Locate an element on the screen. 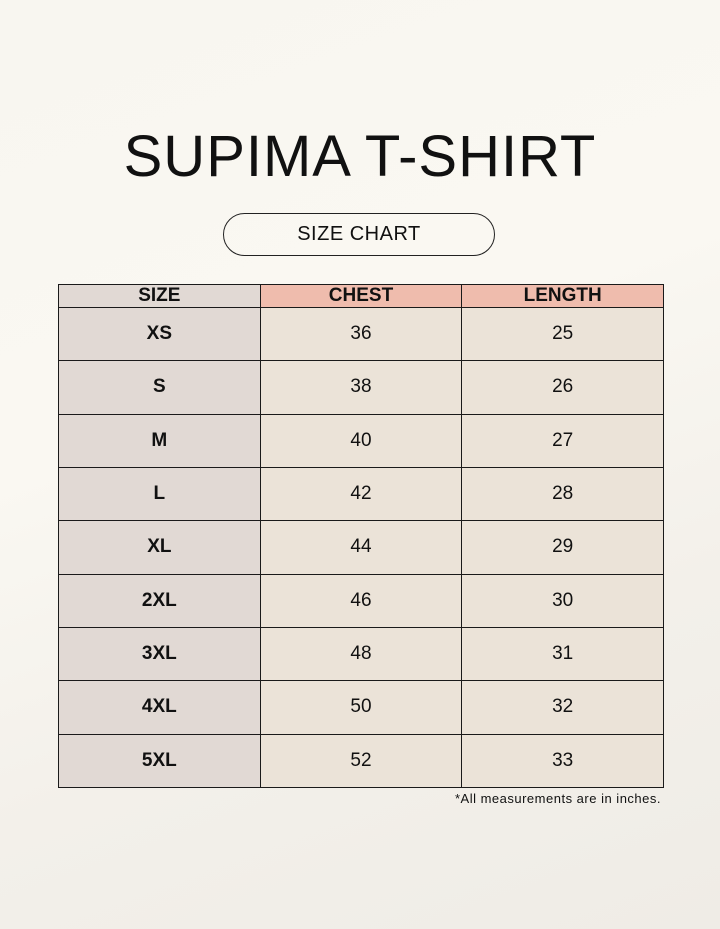 This screenshot has height=929, width=720. table-row: 3XL 48 31 is located at coordinates (361, 654).